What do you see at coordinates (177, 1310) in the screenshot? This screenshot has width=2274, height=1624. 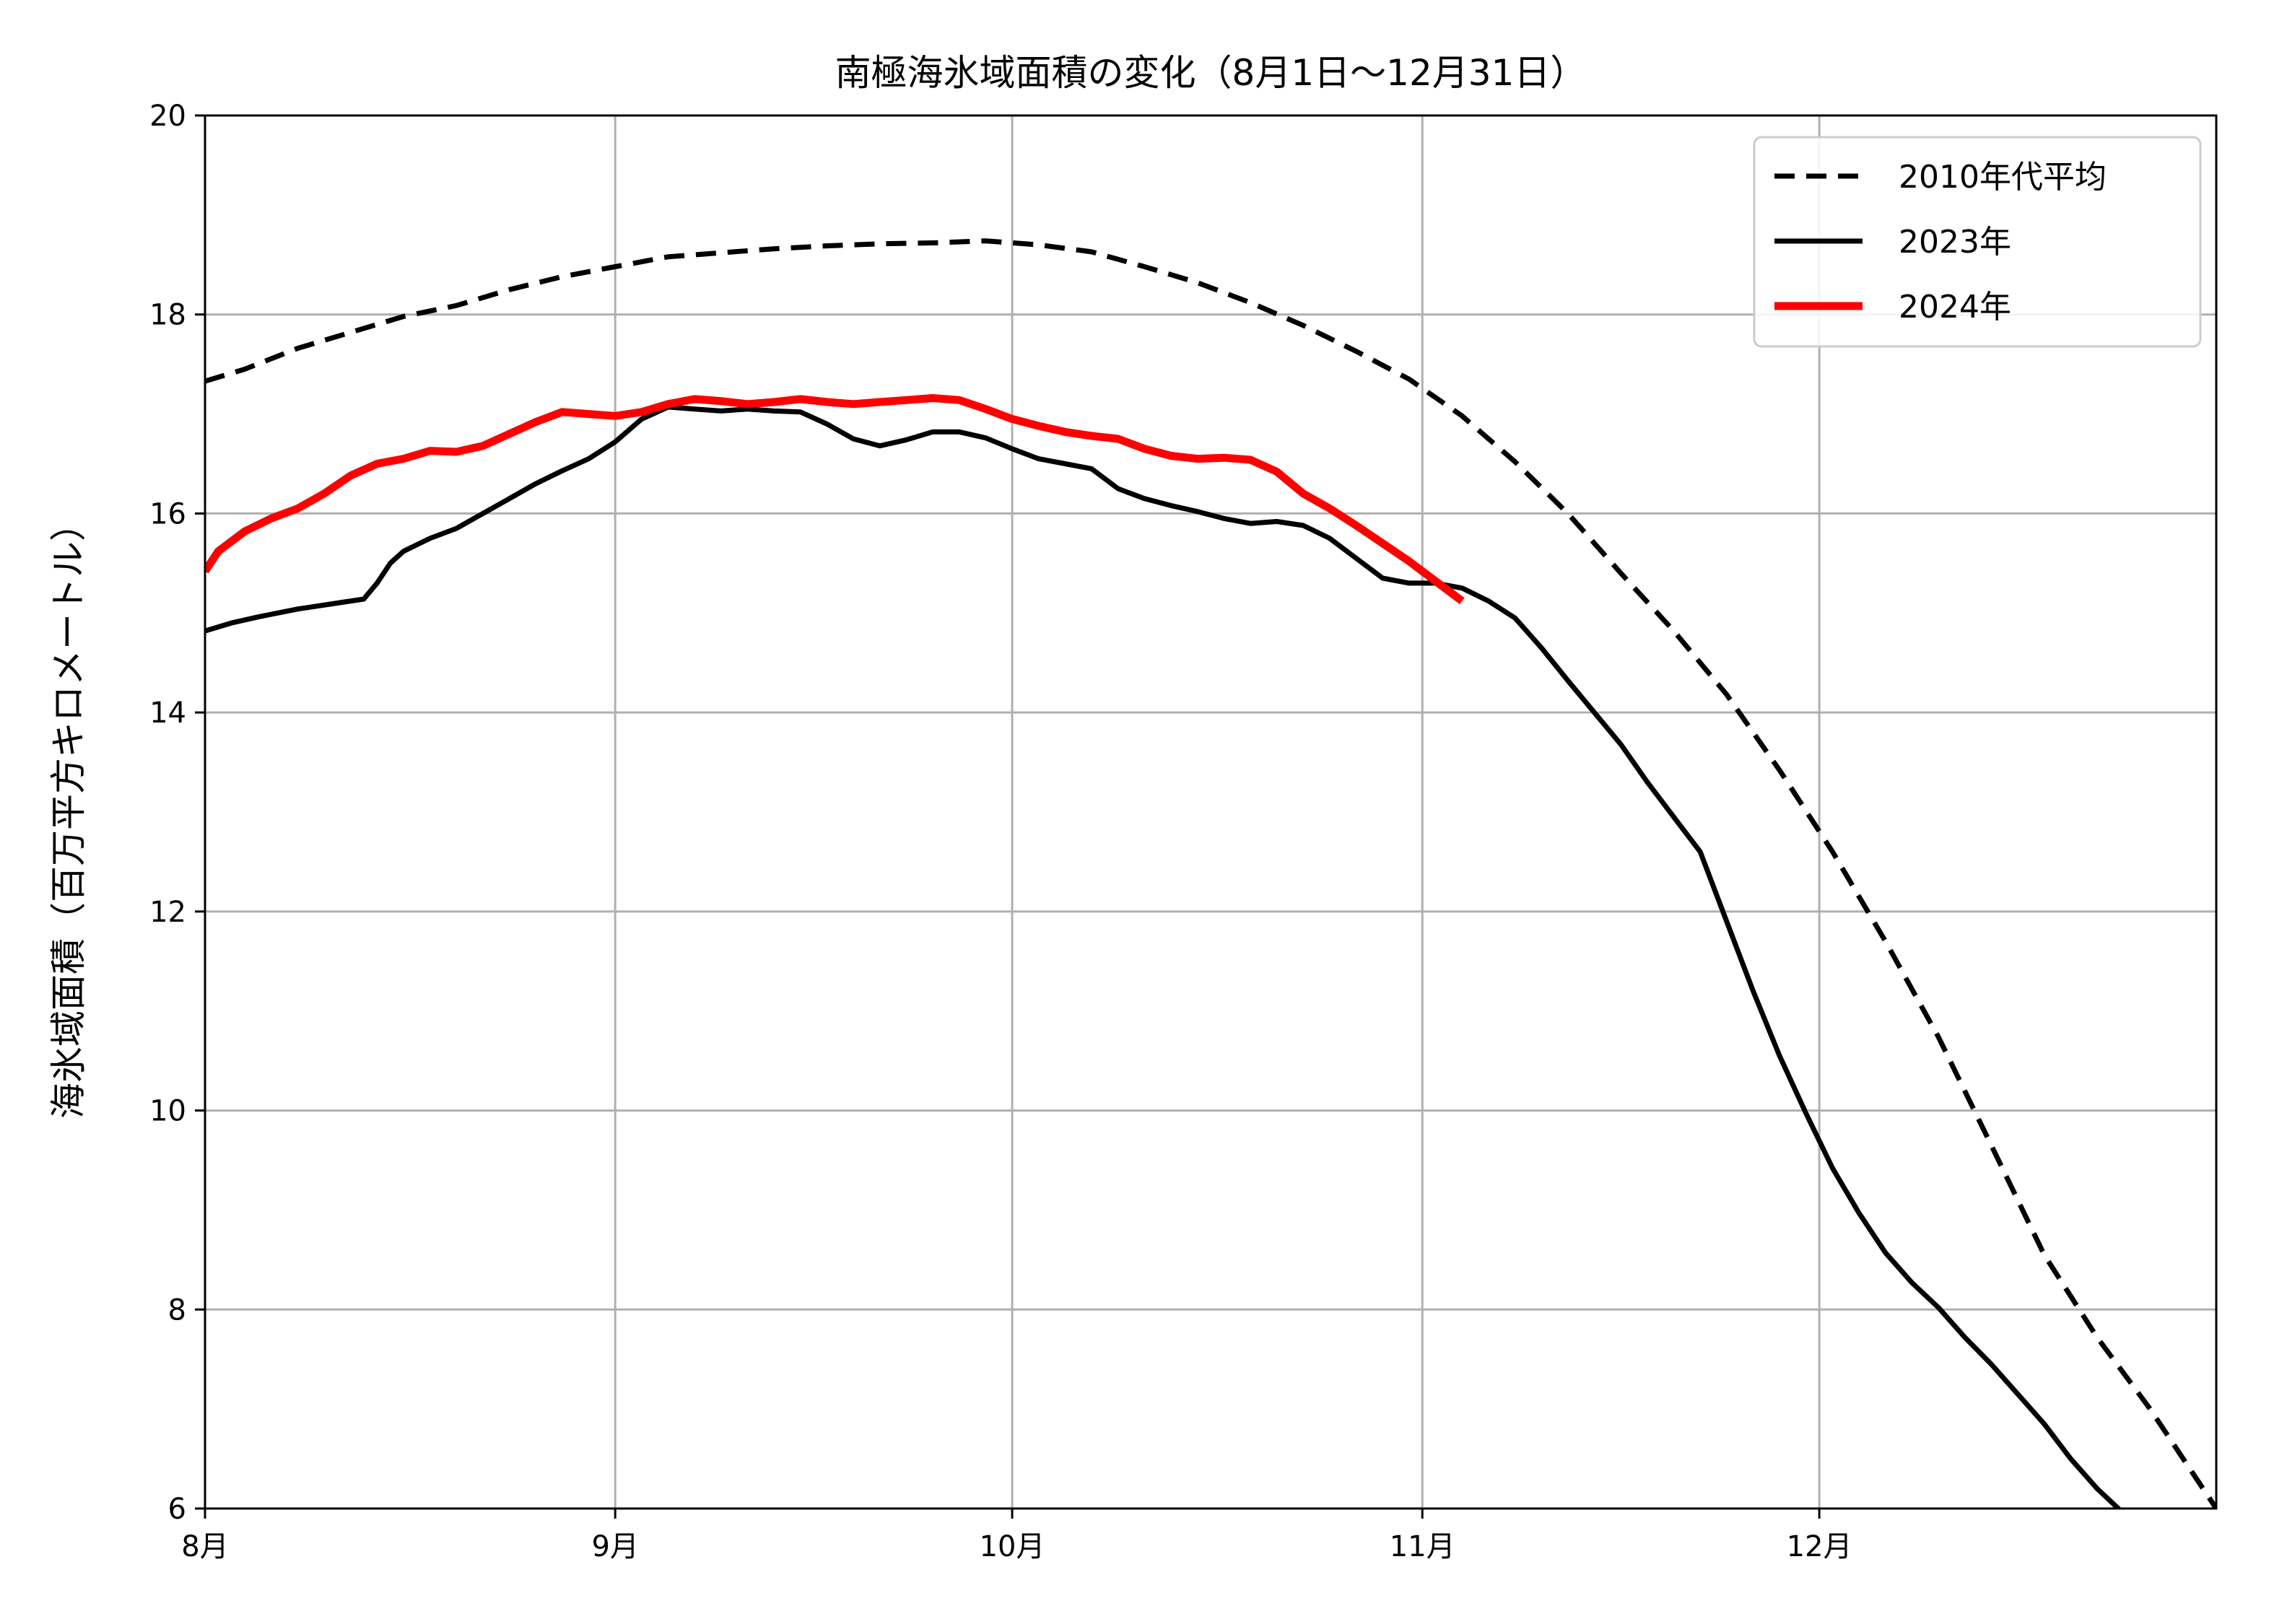 I see `y-tick-label: 8` at bounding box center [177, 1310].